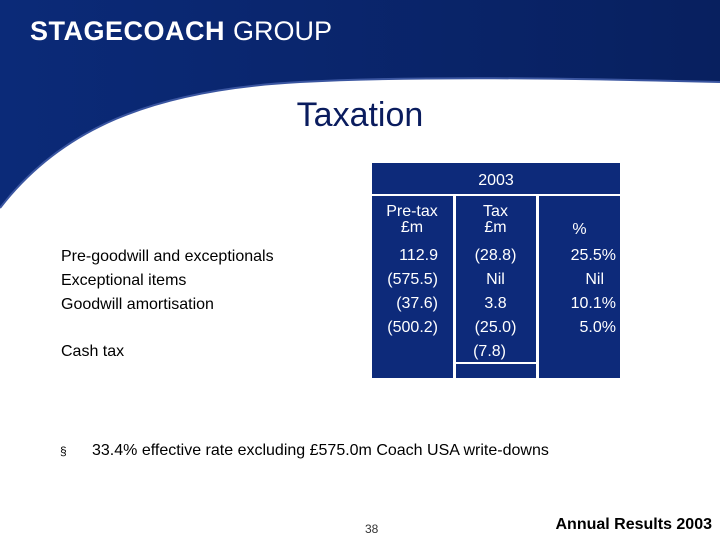  I want to click on logo-wordmark: STAGECOACH, so click(128, 31).